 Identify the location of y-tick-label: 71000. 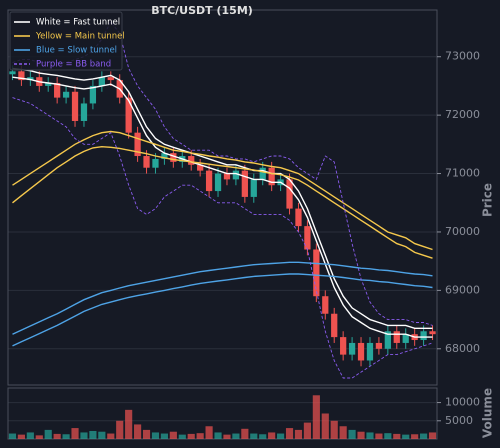
(462, 173).